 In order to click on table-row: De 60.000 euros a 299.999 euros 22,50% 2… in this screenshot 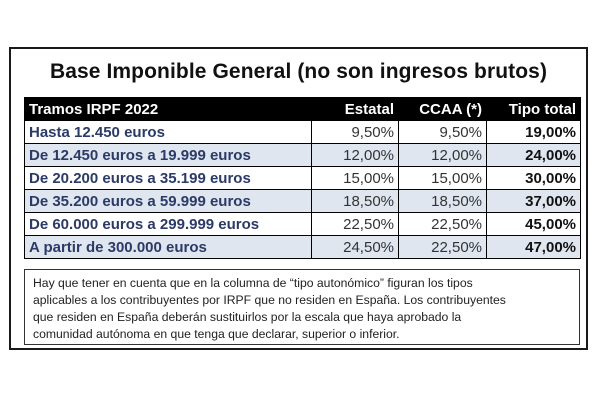, I will do `click(302, 224)`.